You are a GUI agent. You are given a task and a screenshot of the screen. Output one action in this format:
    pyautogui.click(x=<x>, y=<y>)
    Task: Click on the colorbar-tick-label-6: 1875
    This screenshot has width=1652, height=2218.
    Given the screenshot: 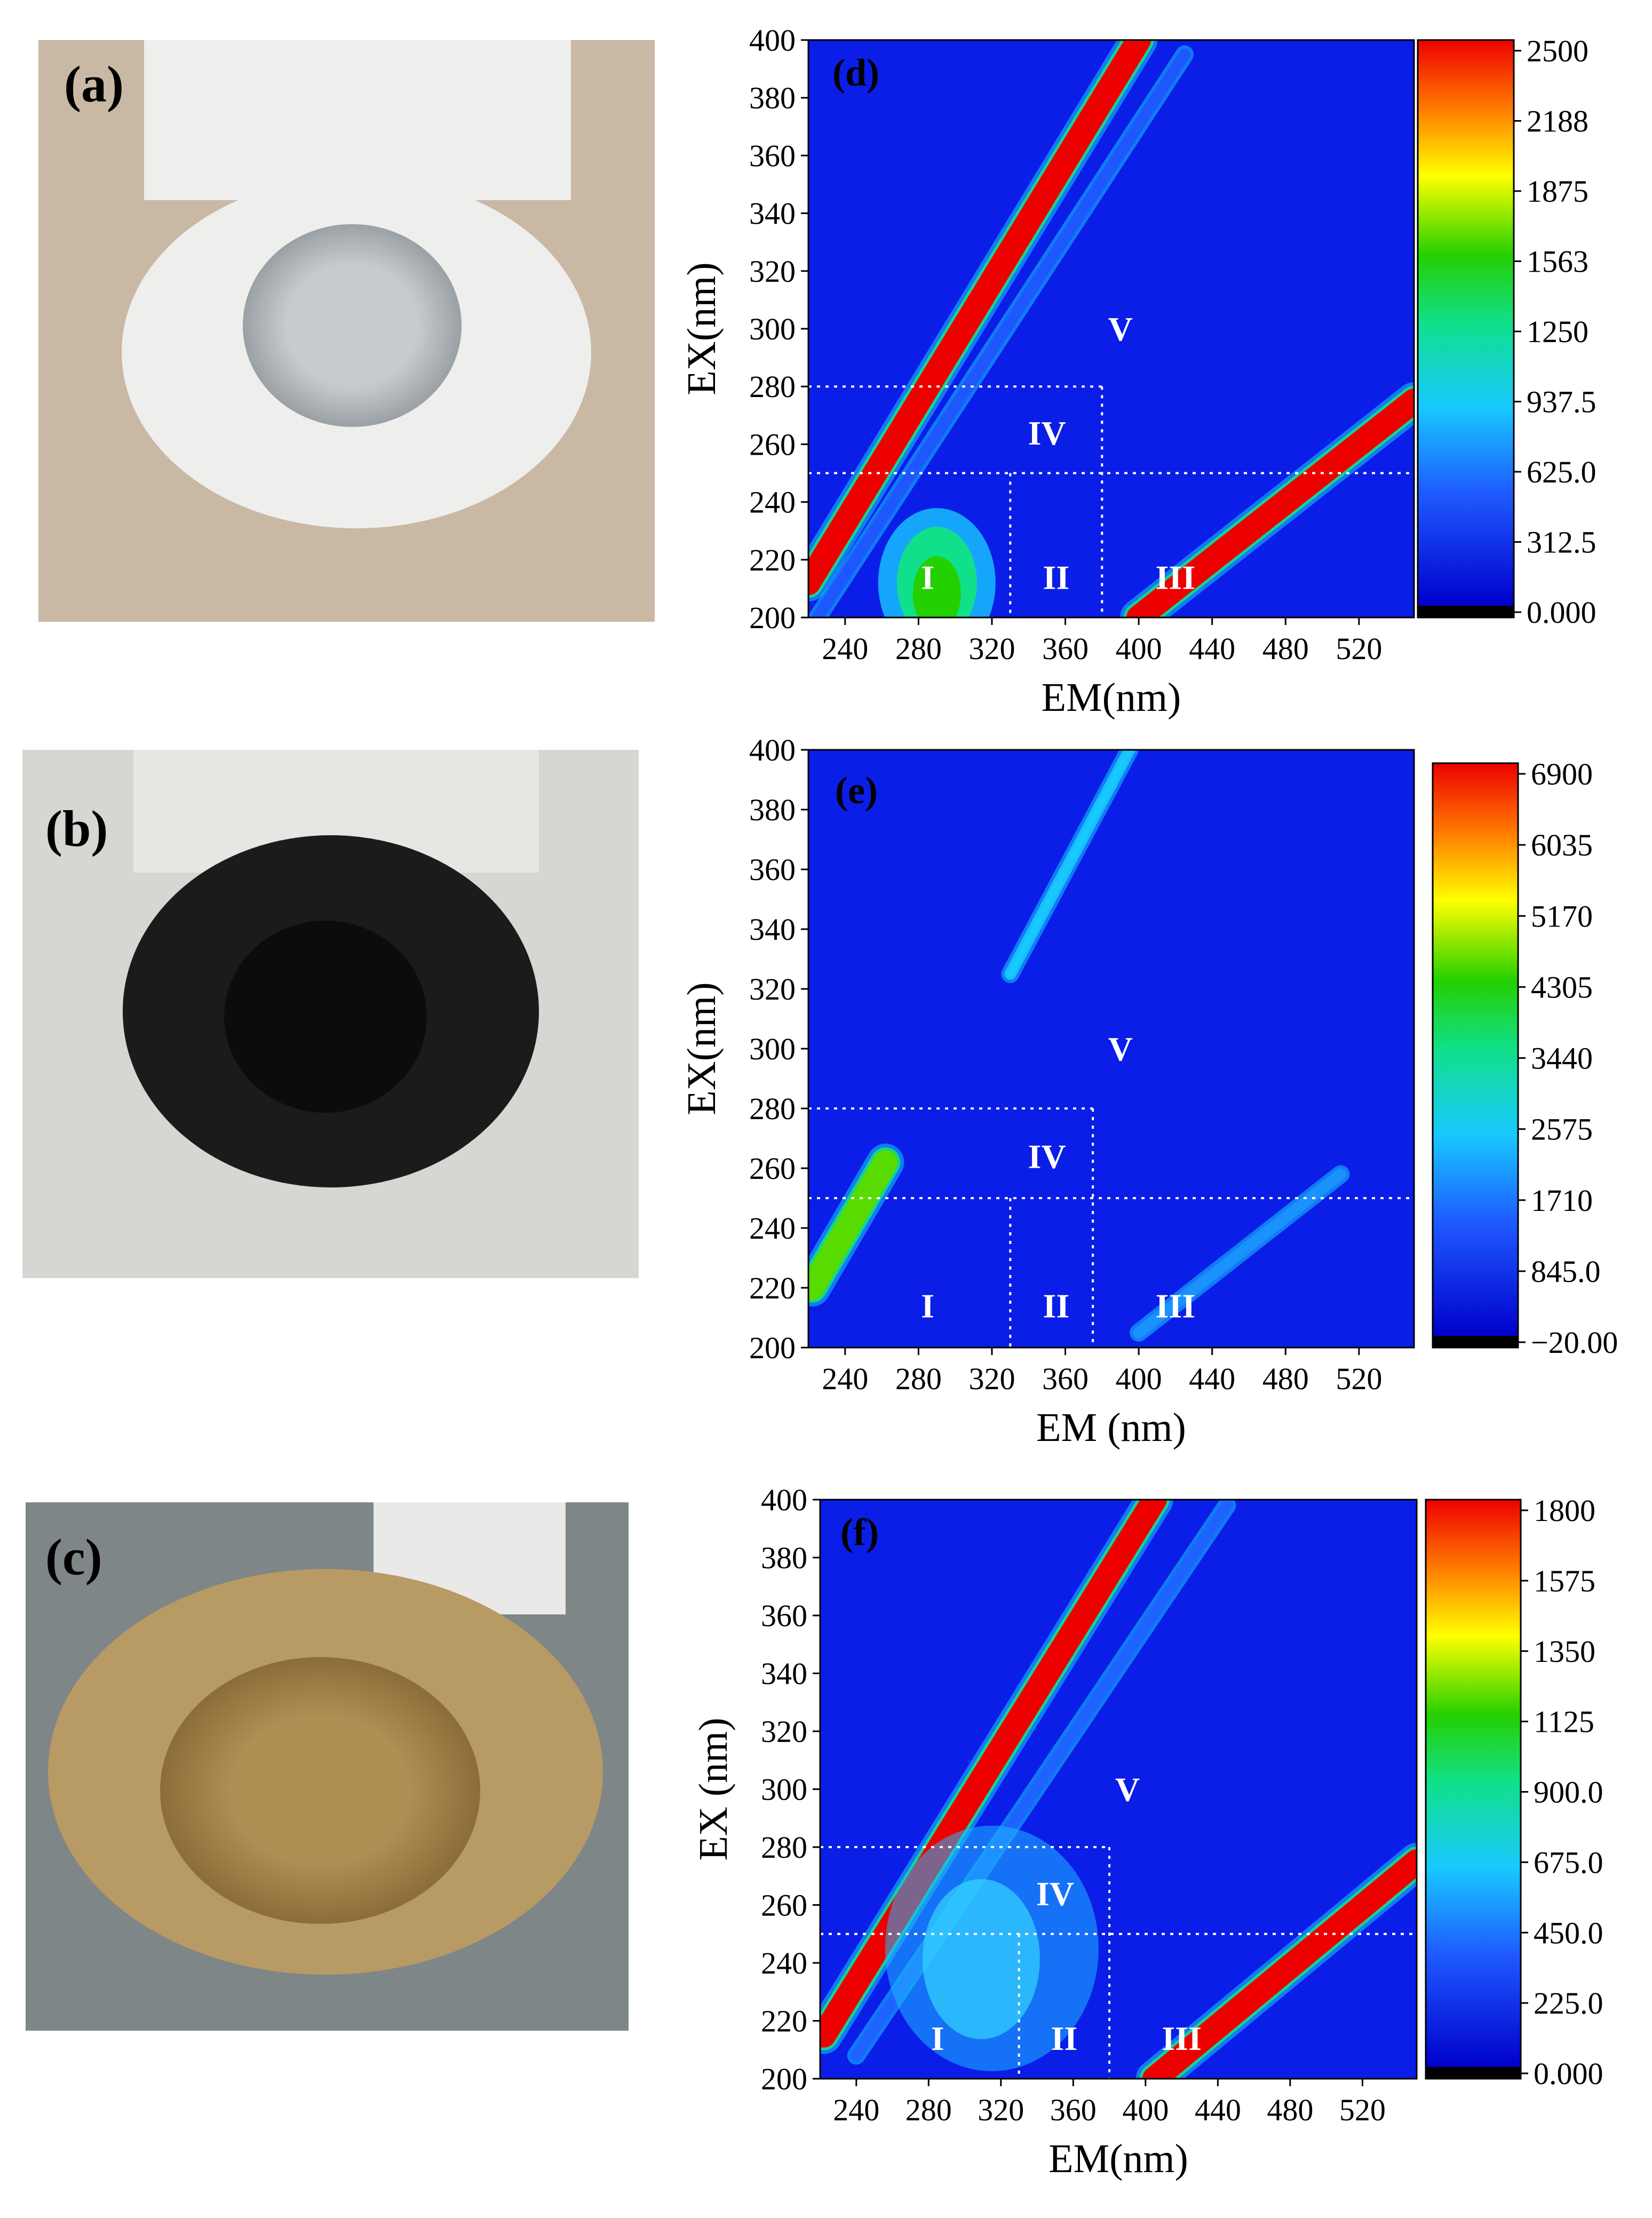 What is the action you would take?
    pyautogui.click(x=1558, y=191)
    